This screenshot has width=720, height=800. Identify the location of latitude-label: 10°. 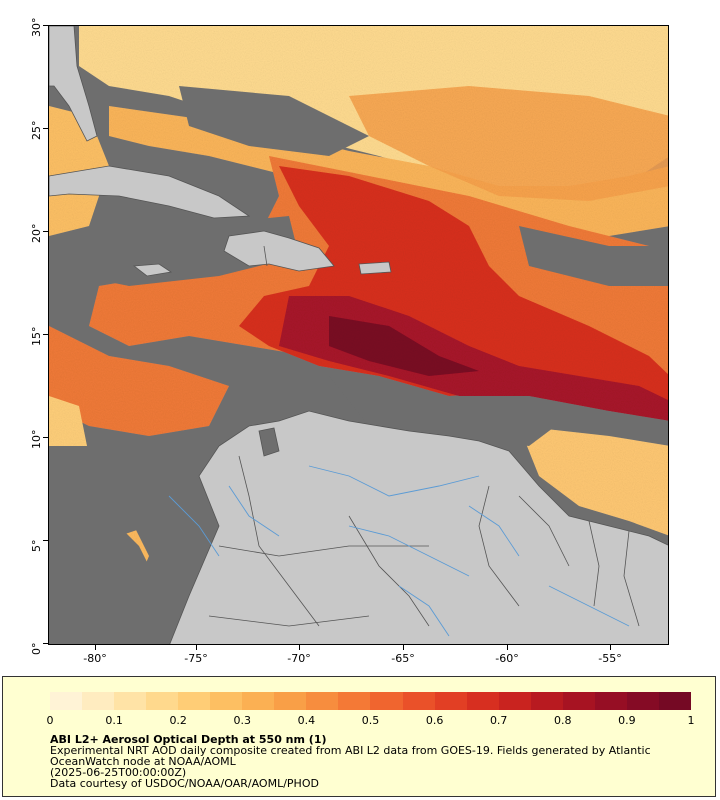
(36, 439).